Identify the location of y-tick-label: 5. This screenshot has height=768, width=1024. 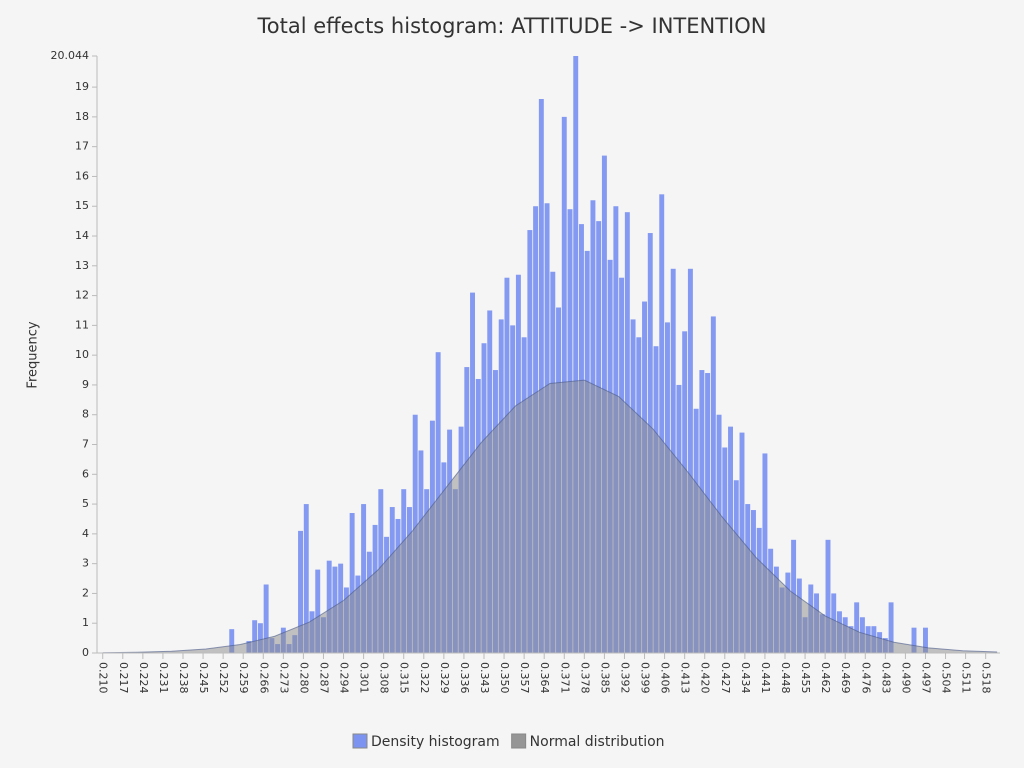
(85, 503).